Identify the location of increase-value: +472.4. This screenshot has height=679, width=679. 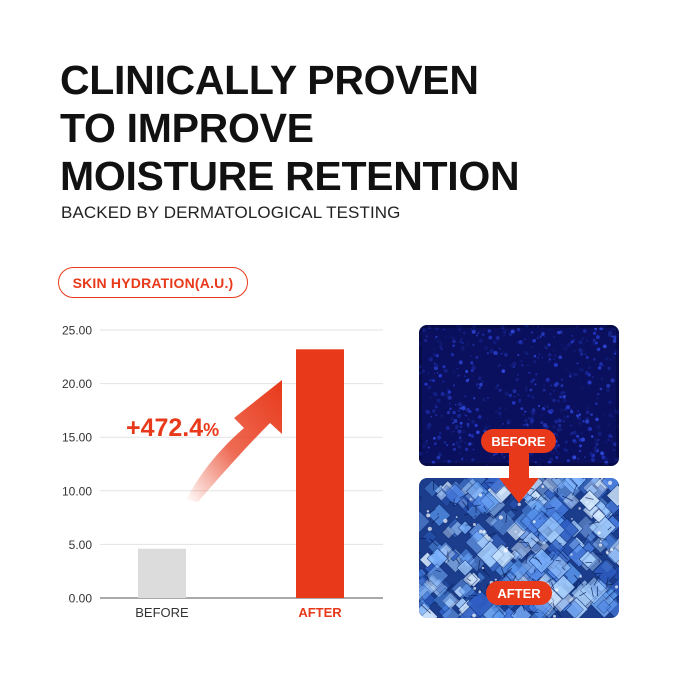
(164, 428).